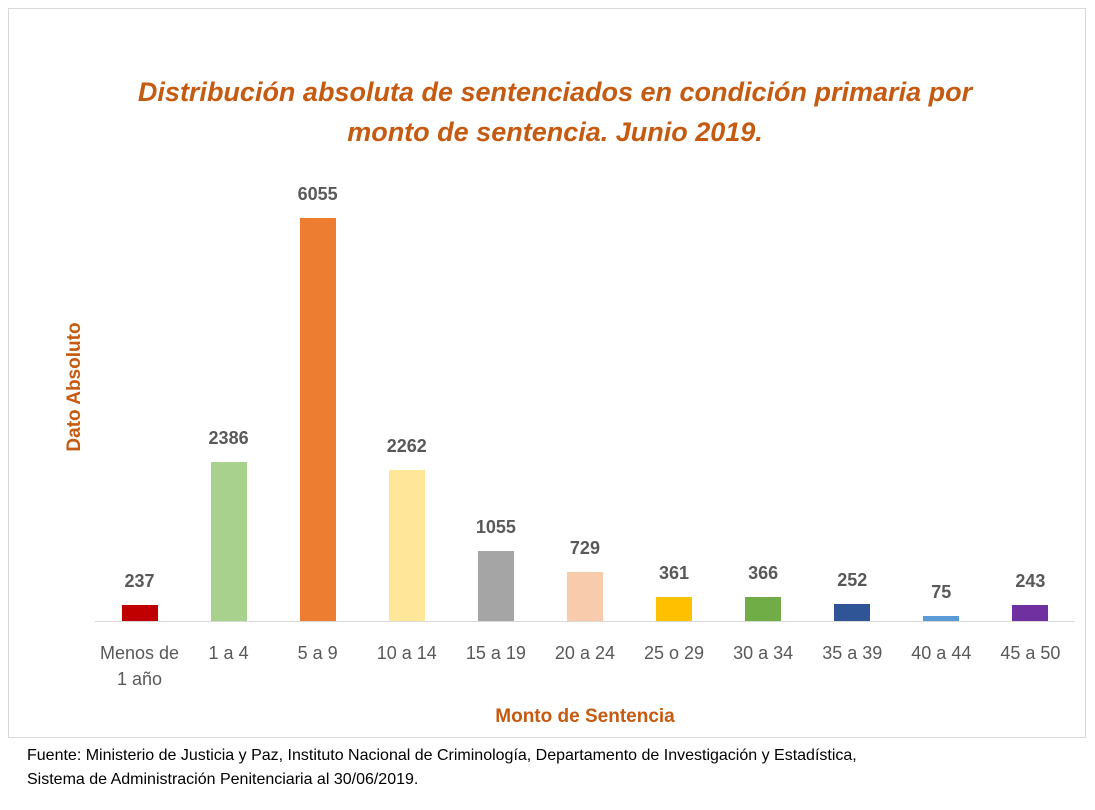  Describe the element at coordinates (674, 653) in the screenshot. I see `x-tick-label: 25 o 29` at that location.